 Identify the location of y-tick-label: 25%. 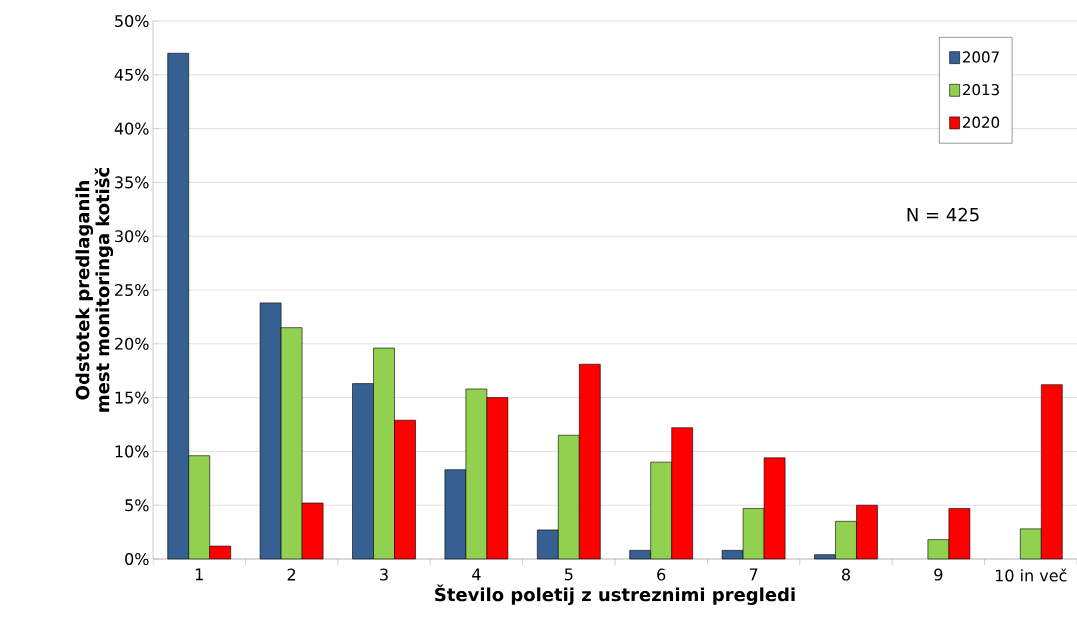
(132, 290).